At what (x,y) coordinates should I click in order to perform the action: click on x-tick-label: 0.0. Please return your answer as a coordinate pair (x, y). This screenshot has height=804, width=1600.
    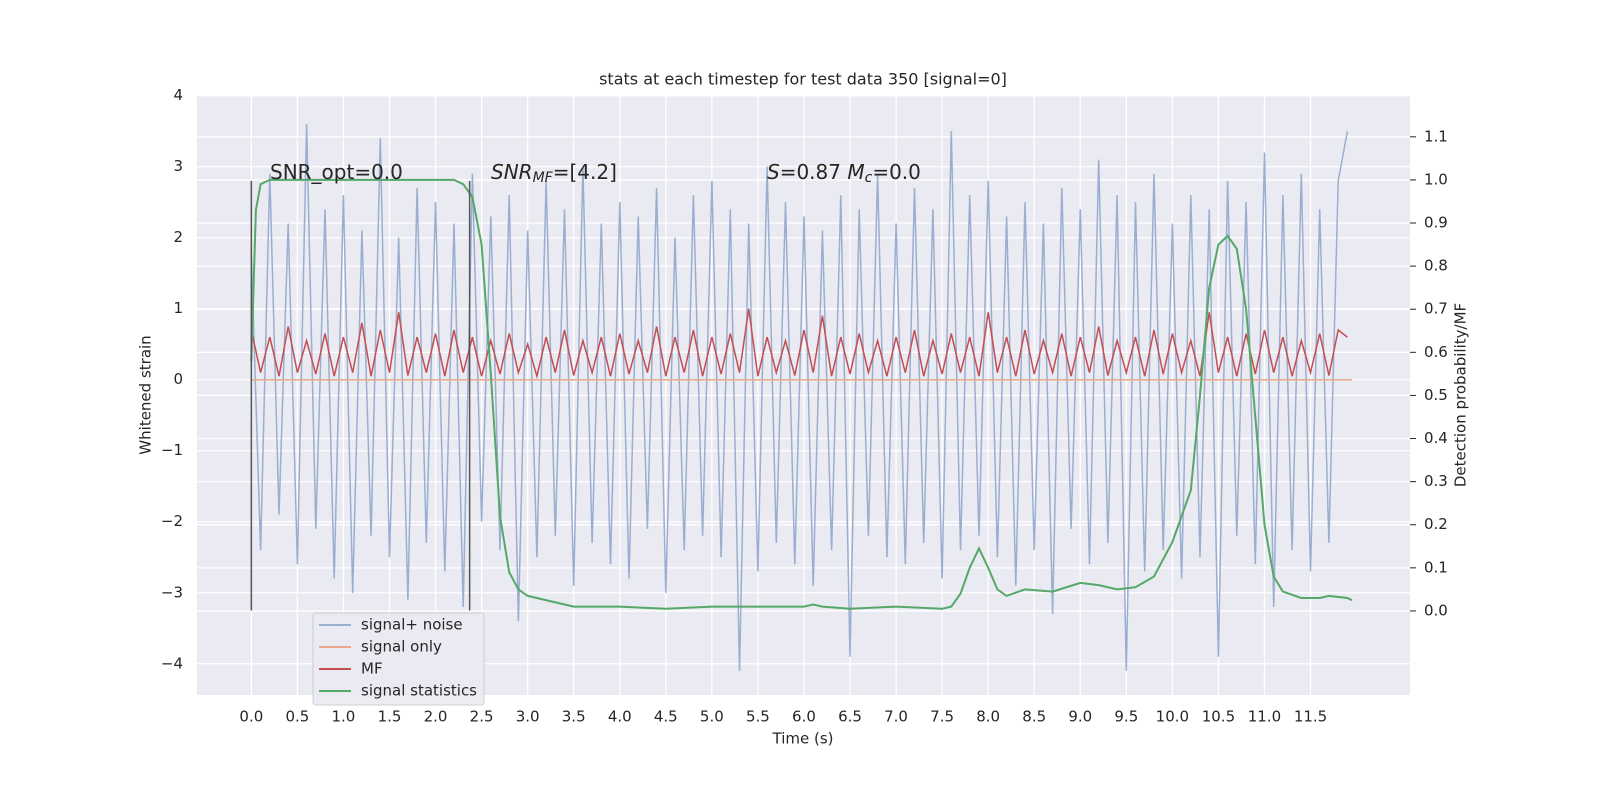
    Looking at the image, I should click on (251, 717).